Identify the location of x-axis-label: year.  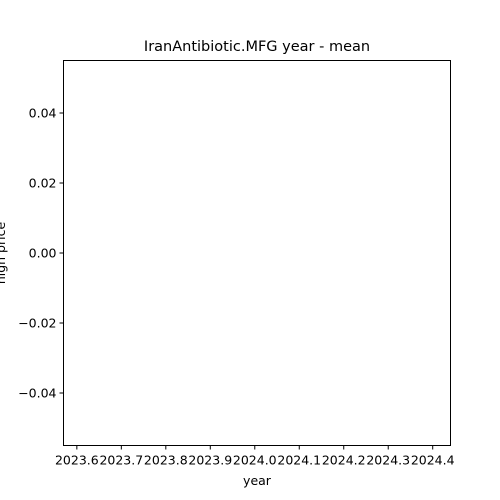
(257, 480).